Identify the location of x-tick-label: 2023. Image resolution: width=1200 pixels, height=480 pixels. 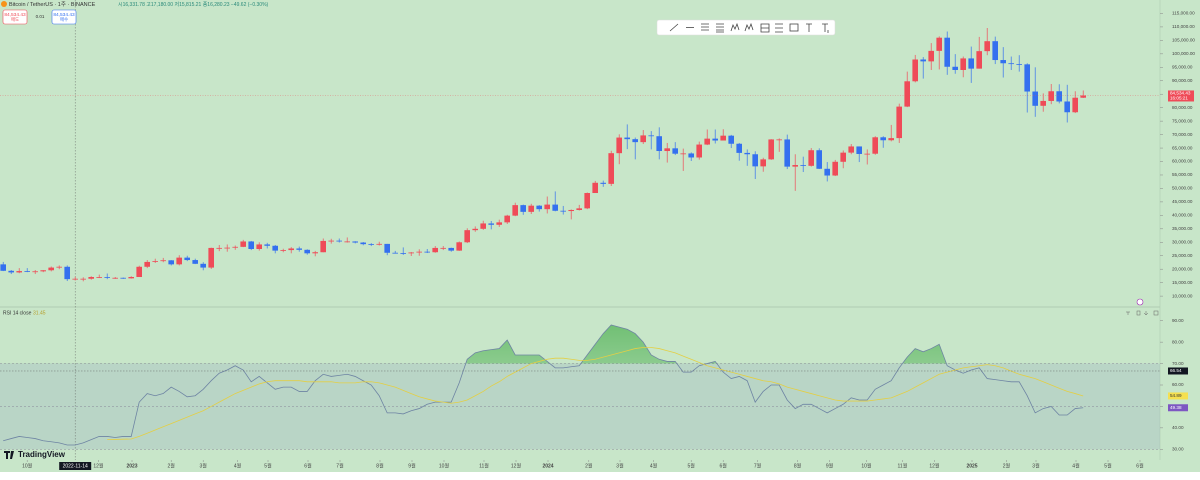
(131, 466).